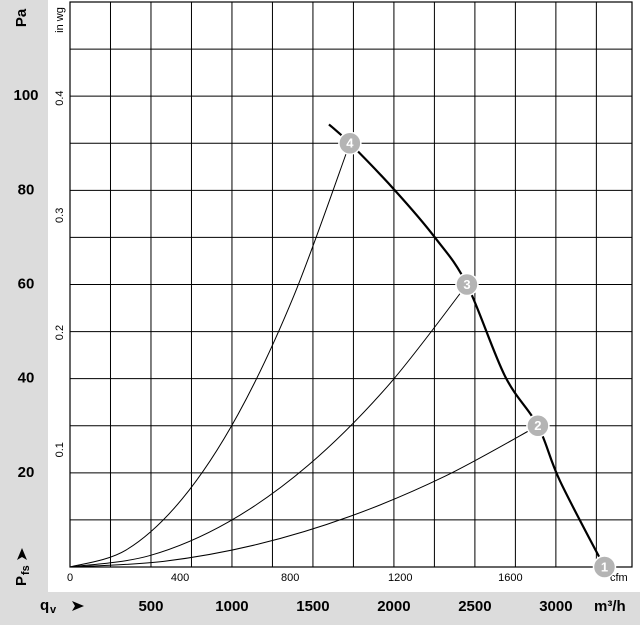 The height and width of the screenshot is (630, 640). Describe the element at coordinates (290, 578) in the screenshot. I see `x2-tick-label: 800` at that location.